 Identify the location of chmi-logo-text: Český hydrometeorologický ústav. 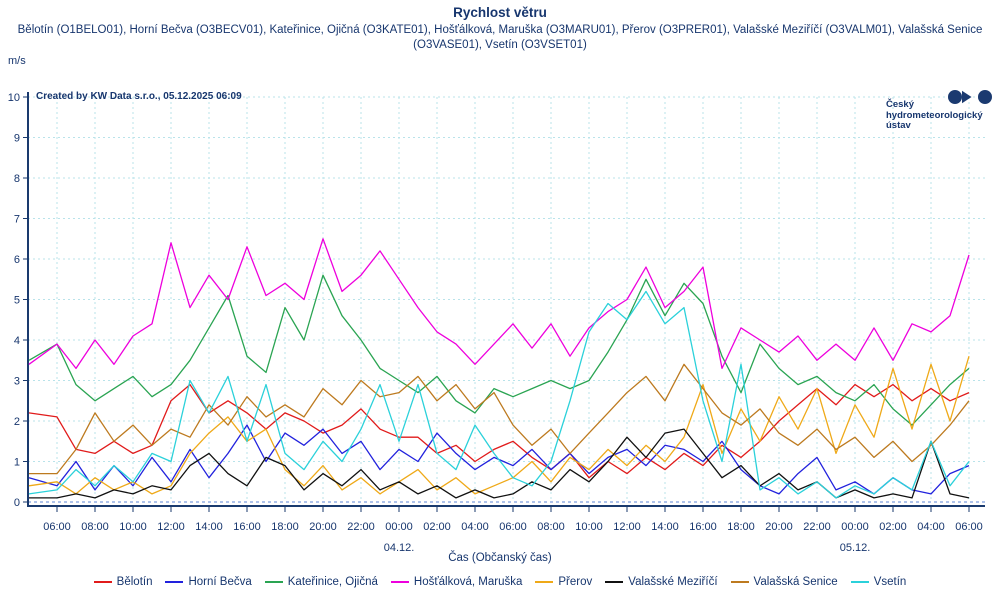
(934, 115).